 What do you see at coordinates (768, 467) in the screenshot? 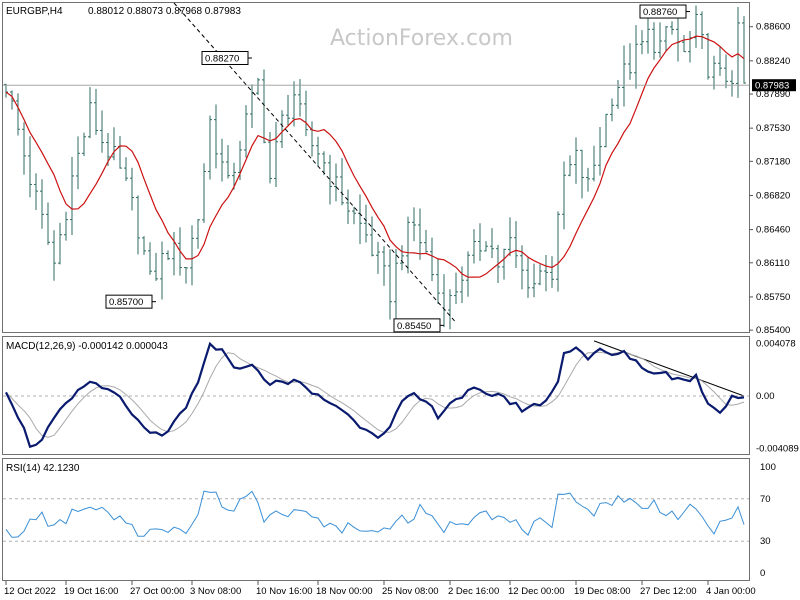
I see `rsi-level-label: 100` at bounding box center [768, 467].